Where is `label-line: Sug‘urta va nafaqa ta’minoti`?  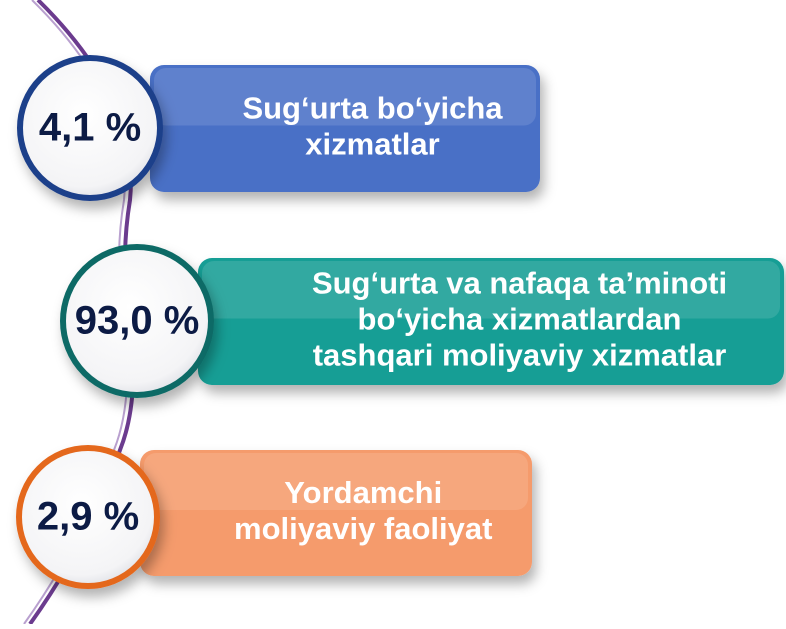 label-line: Sug‘urta va nafaqa ta’minoti is located at coordinates (519, 283).